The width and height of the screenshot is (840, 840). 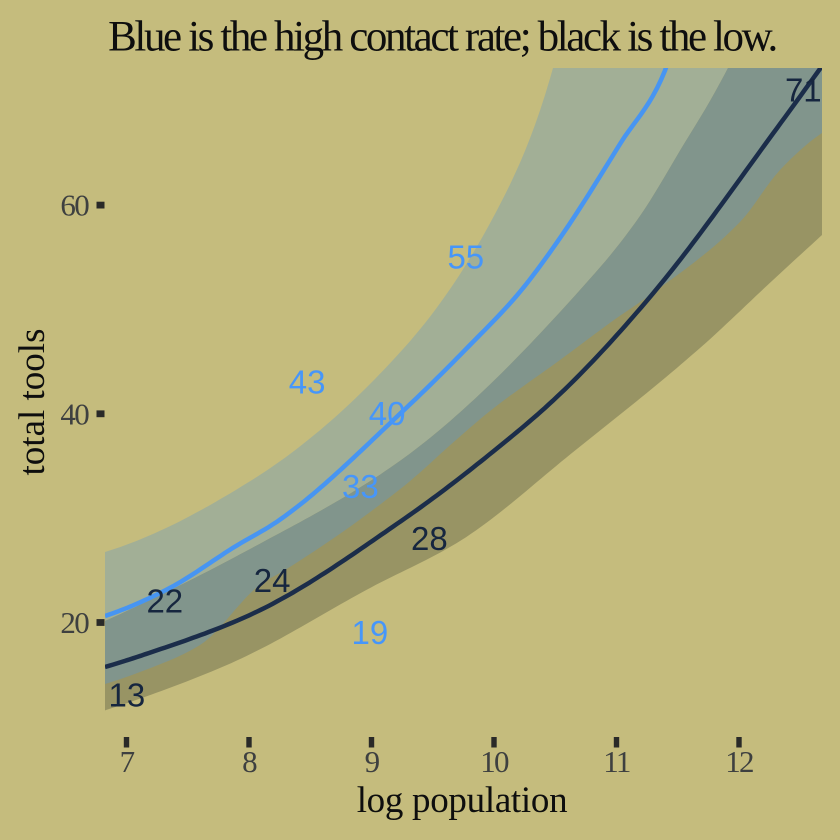 I want to click on svg-text: 55, so click(x=465, y=256).